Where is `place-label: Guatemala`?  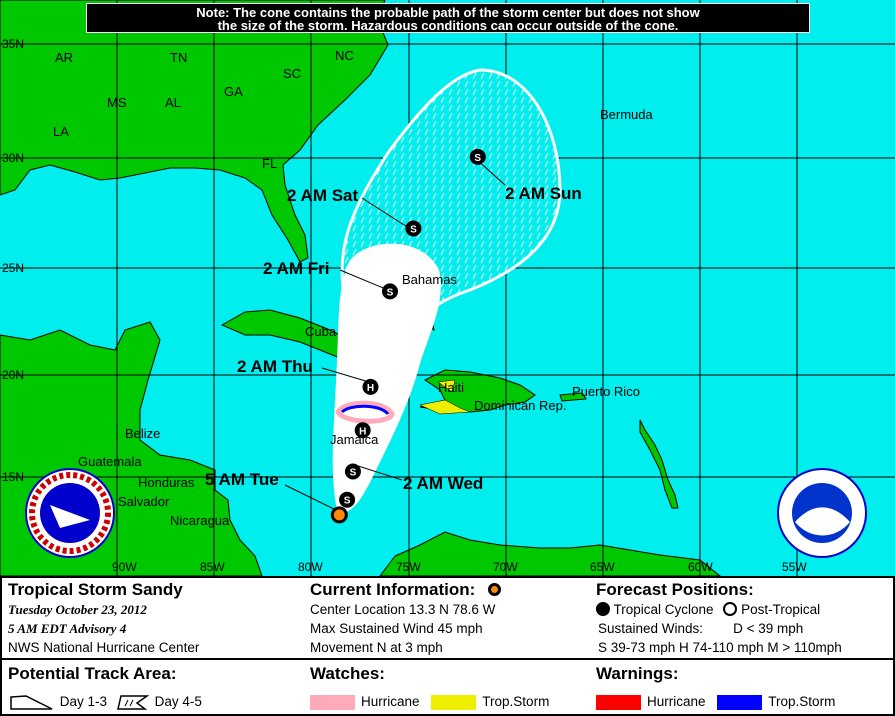
place-label: Guatemala is located at coordinates (110, 461).